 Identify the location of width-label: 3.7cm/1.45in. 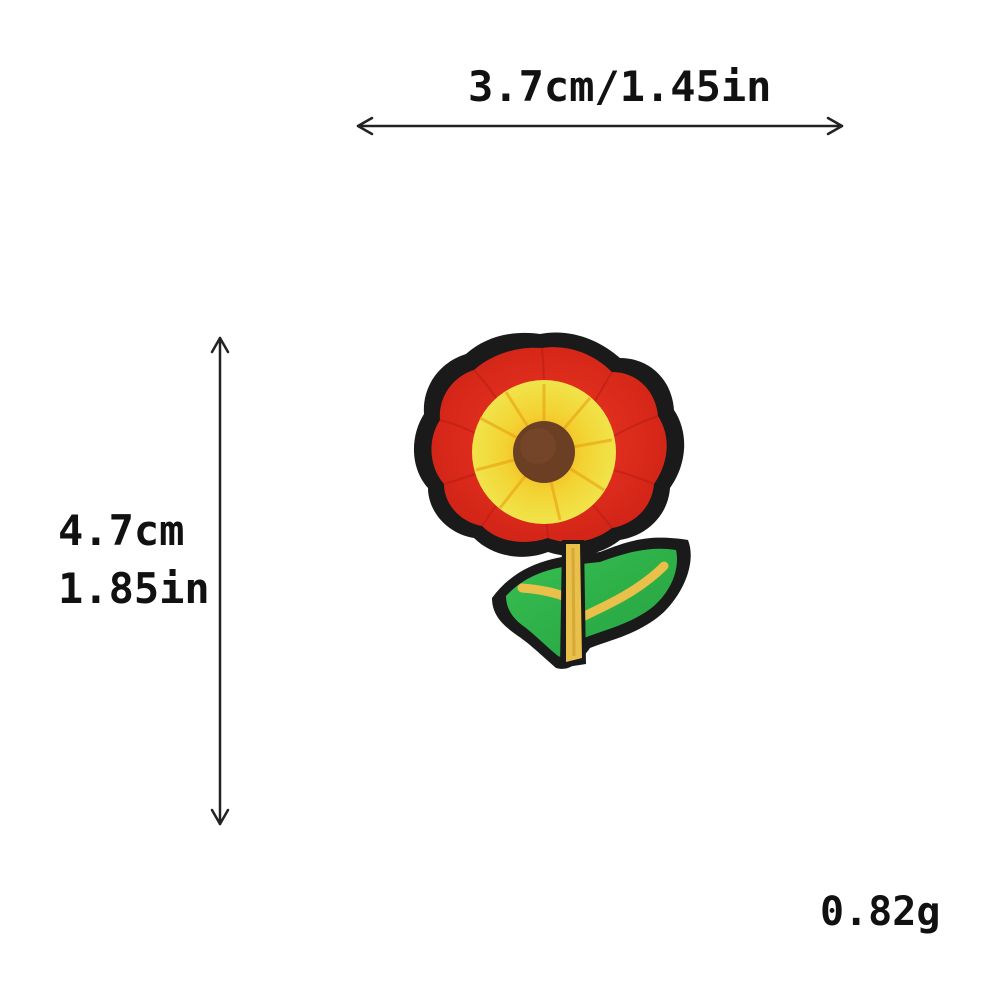
(620, 86).